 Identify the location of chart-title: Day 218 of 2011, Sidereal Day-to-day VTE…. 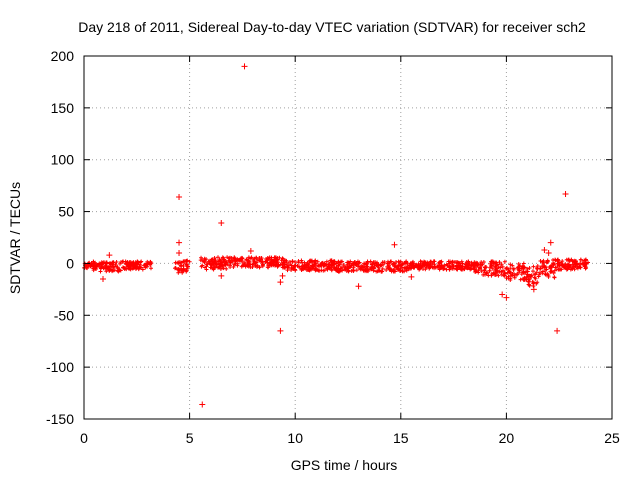
(332, 27).